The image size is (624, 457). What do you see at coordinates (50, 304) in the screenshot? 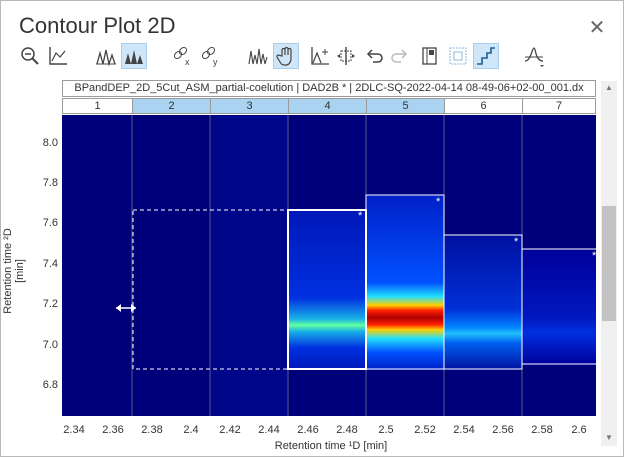
I see `y-tick-7.2: 7.2` at bounding box center [50, 304].